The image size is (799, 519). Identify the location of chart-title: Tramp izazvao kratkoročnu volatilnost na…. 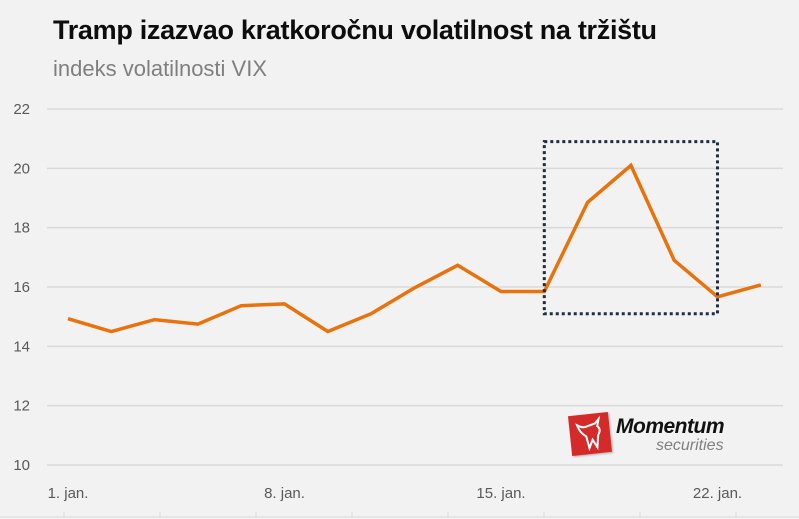
(355, 30).